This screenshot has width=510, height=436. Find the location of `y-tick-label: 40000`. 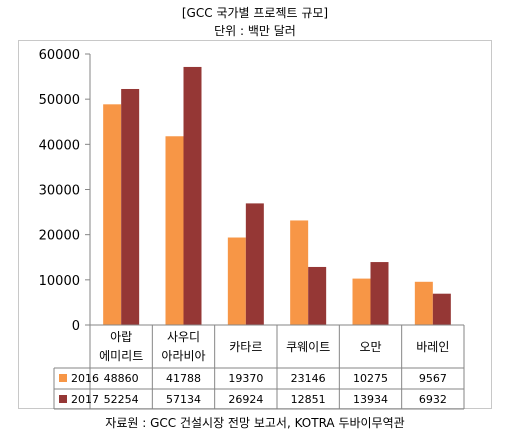

y-tick-label: 40000 is located at coordinates (59, 145).